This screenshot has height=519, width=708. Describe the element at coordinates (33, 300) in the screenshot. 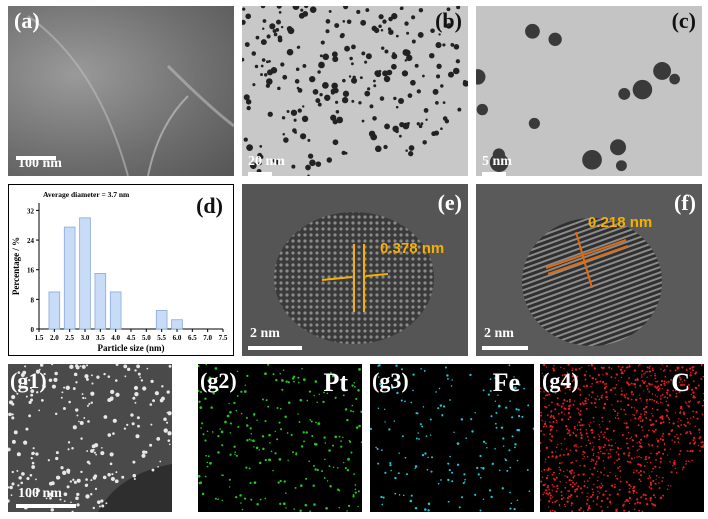

I see `y-tick-label: 8` at that location.